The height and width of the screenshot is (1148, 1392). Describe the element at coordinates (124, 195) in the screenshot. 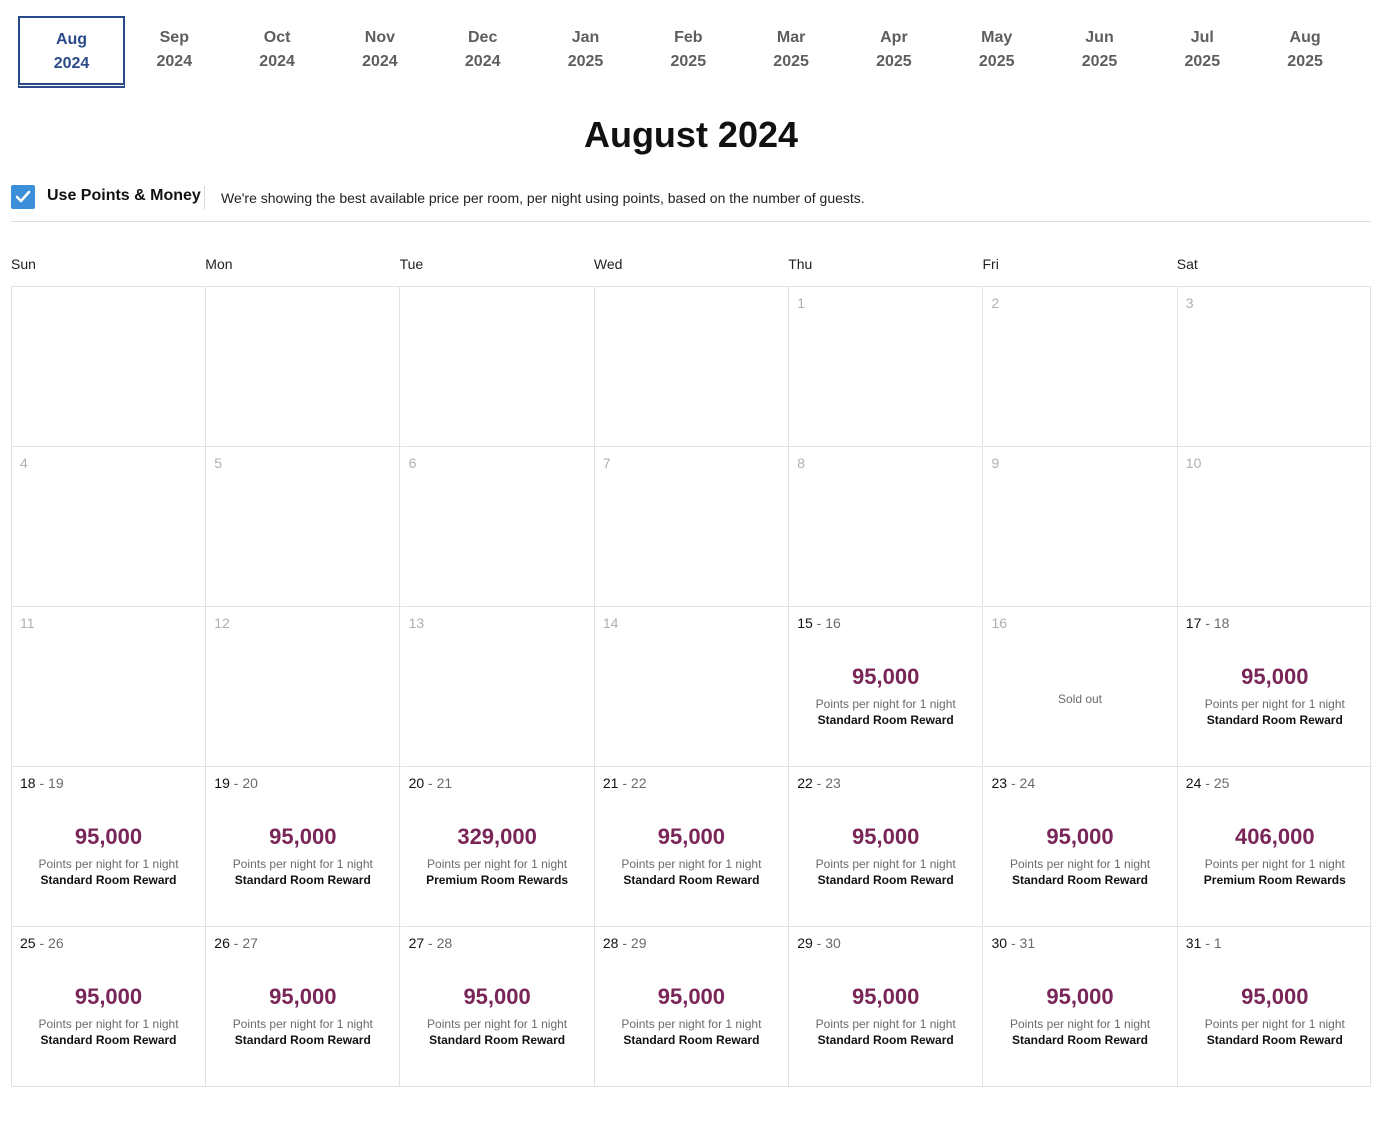

I see `use-points-label: Use Points & Money` at that location.